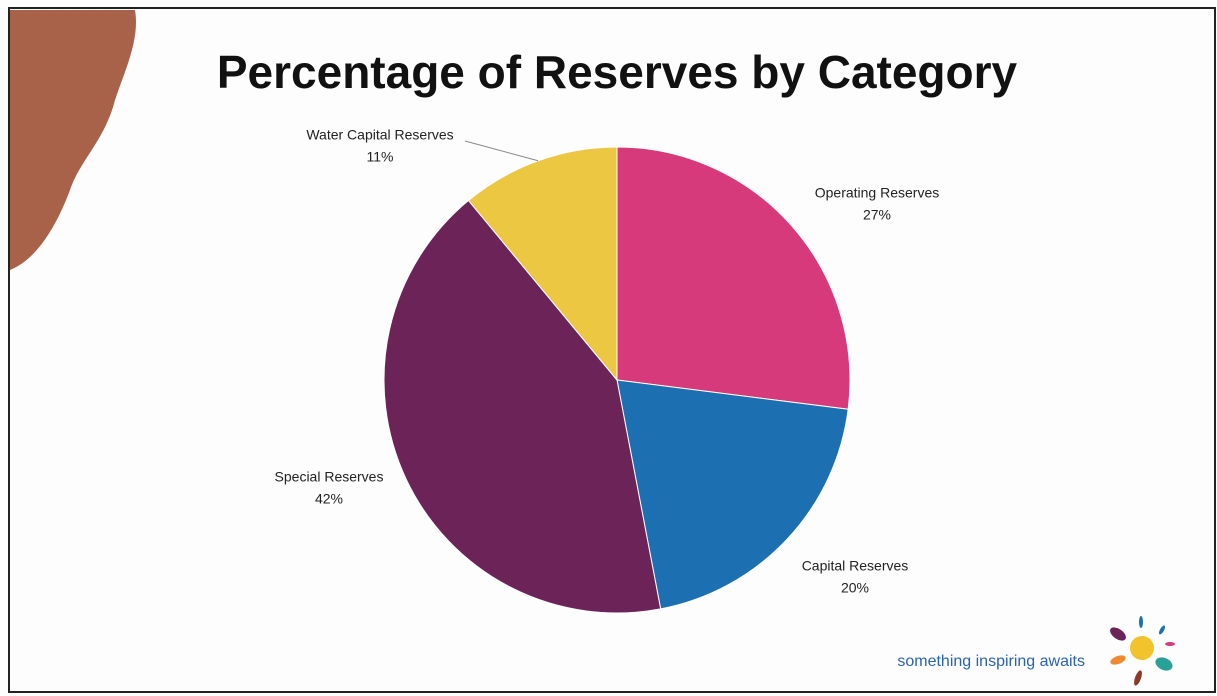 This screenshot has height=696, width=1217. I want to click on slice-label-value: 11%, so click(380, 157).